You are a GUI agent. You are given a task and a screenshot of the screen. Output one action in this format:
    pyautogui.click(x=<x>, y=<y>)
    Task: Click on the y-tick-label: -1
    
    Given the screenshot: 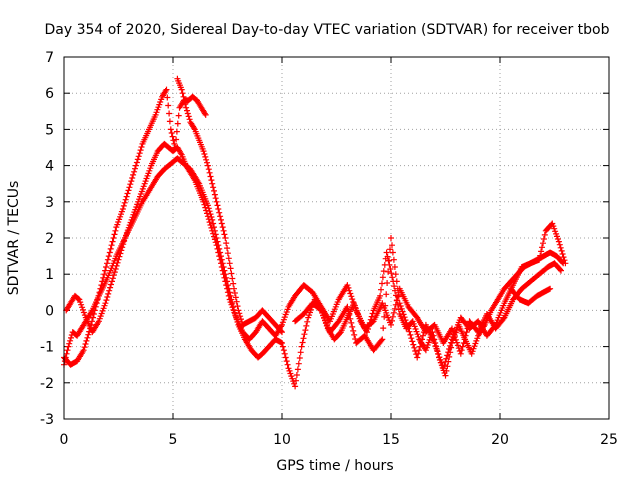 What is the action you would take?
    pyautogui.click(x=47, y=348)
    